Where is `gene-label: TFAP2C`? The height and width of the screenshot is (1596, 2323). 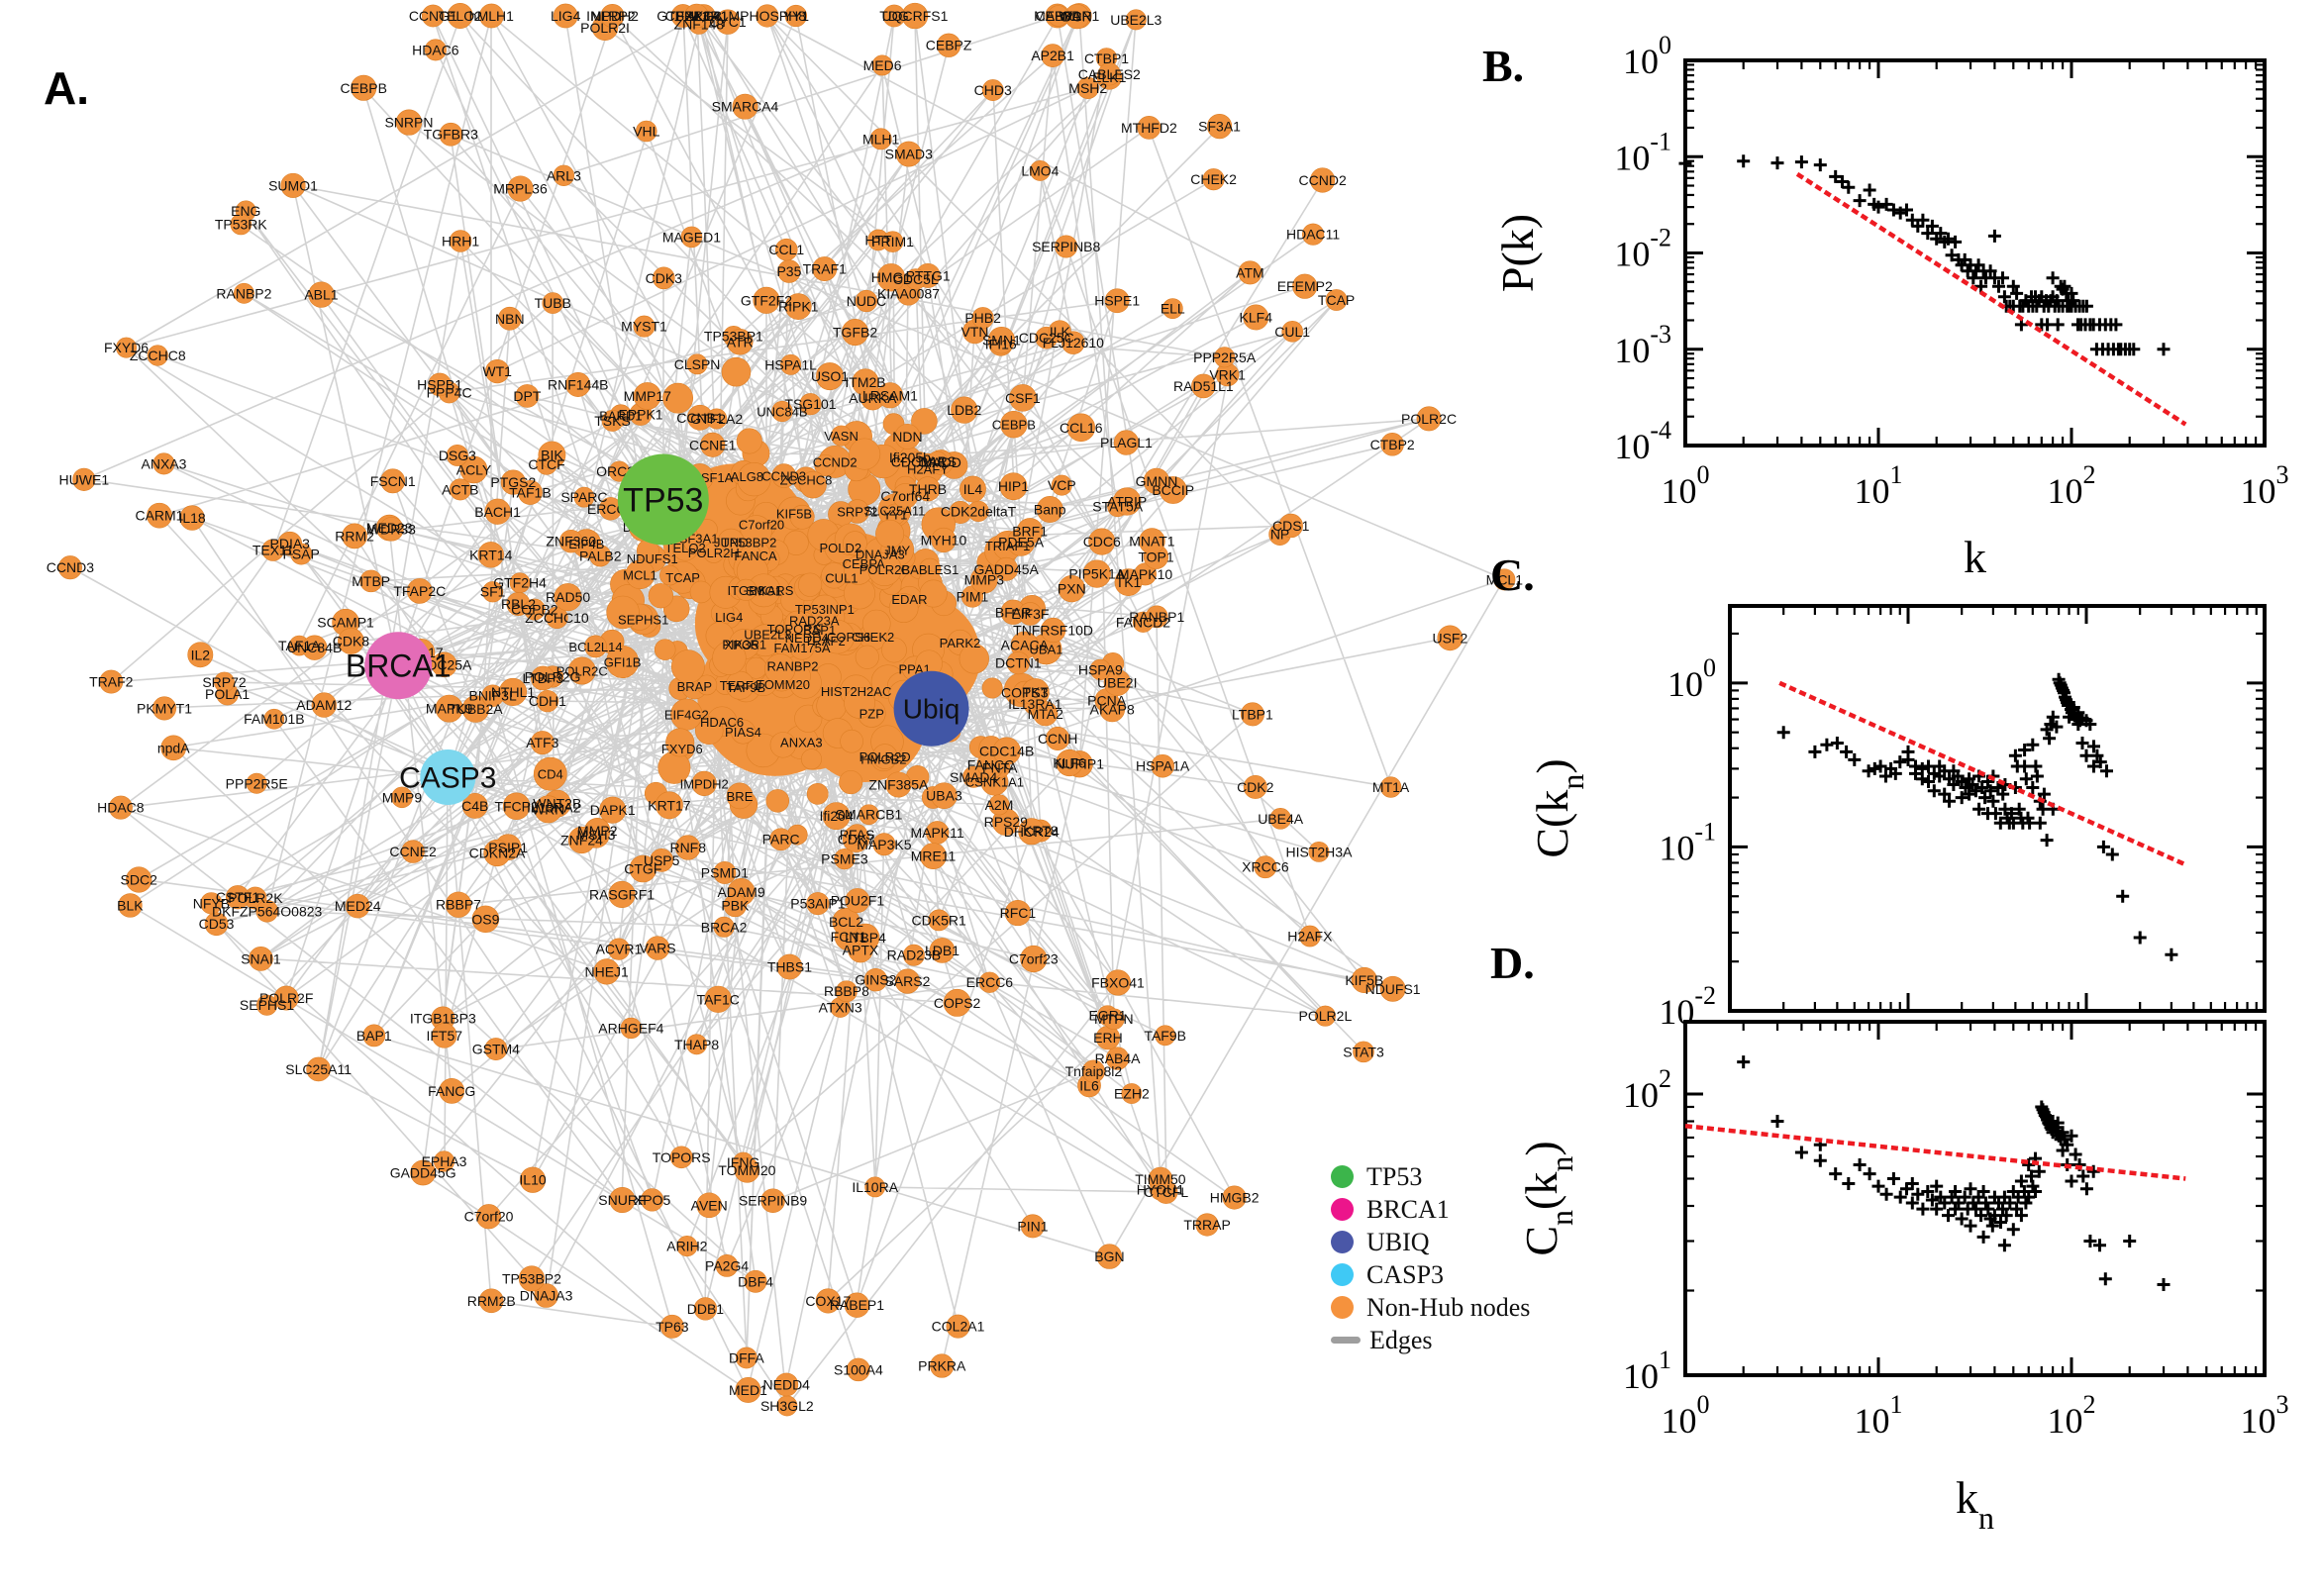
gene-label: TFAP2C is located at coordinates (419, 591).